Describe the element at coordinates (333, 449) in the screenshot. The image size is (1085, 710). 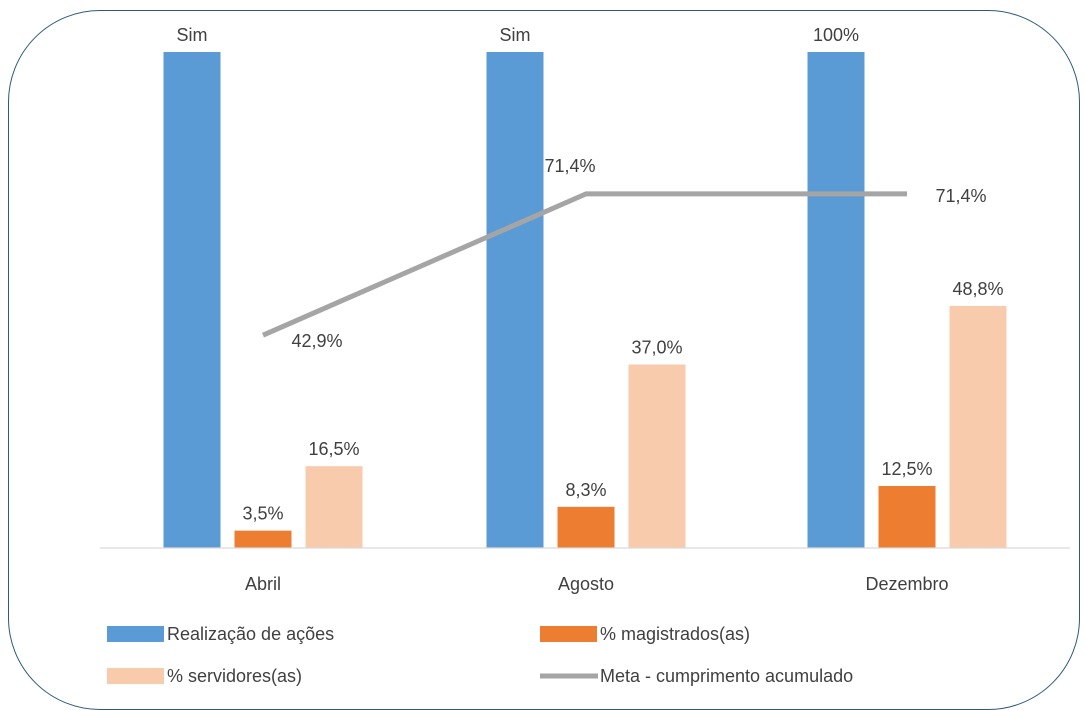
I see `bar-data-label: 16,5%` at that location.